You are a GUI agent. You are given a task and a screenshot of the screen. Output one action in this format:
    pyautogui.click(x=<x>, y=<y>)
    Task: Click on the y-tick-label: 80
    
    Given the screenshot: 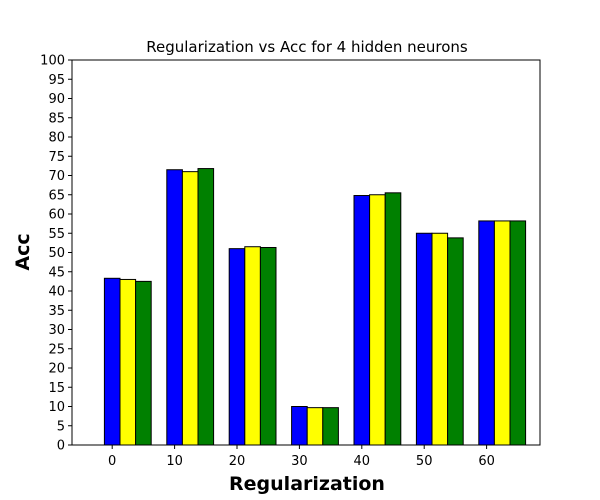 What is the action you would take?
    pyautogui.click(x=56, y=138)
    